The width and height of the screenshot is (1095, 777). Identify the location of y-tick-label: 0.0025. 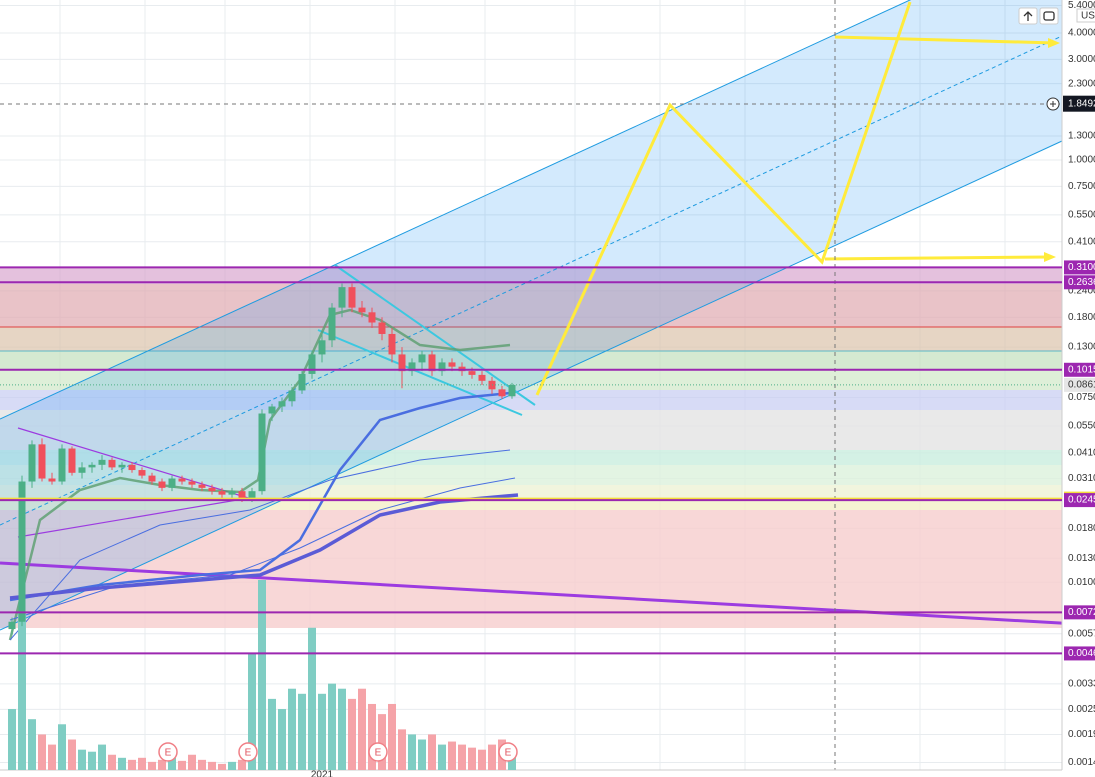
(1081, 709).